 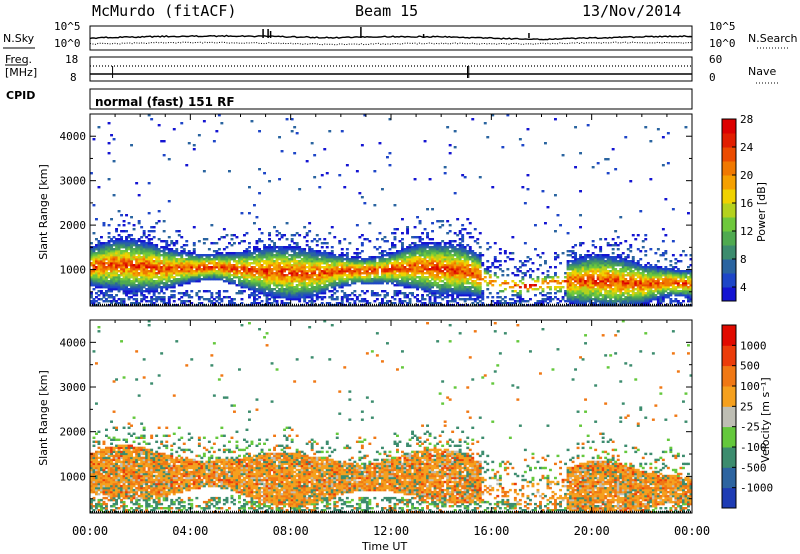 I want to click on cpid-label: CPID, so click(x=21, y=95).